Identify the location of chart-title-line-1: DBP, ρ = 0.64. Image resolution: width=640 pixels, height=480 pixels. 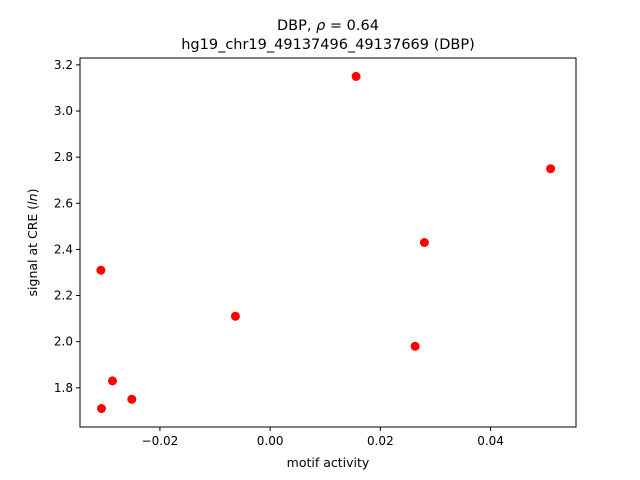
(328, 26).